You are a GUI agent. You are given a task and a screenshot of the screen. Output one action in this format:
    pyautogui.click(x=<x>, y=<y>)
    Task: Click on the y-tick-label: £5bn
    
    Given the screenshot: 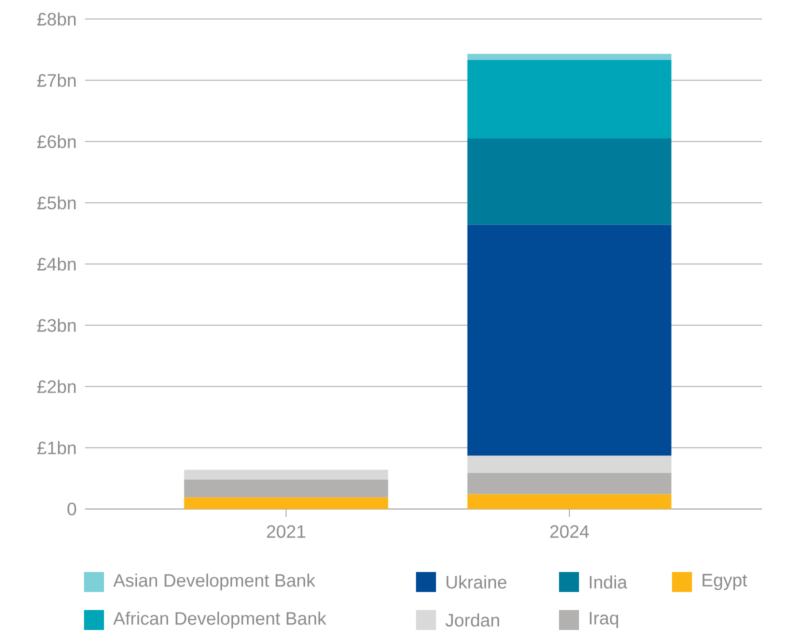 What is the action you would take?
    pyautogui.click(x=56, y=203)
    